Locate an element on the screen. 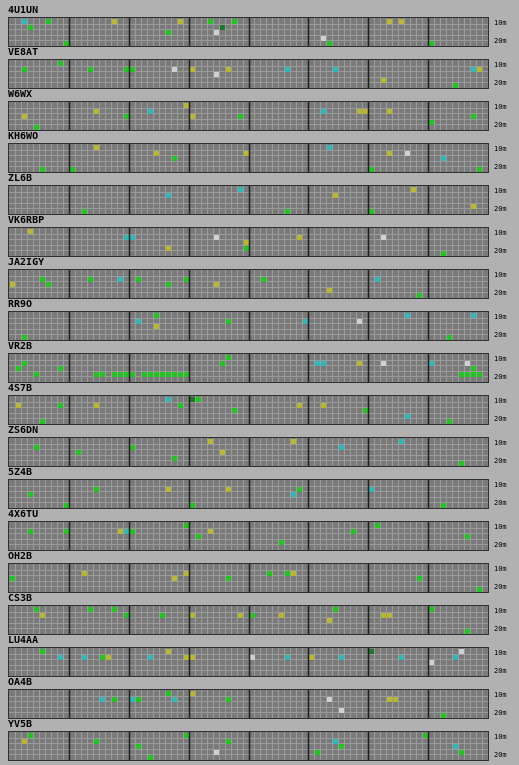 The height and width of the screenshot is (765, 519). beacon-row: 5Z4B 10m 20m is located at coordinates (259, 488).